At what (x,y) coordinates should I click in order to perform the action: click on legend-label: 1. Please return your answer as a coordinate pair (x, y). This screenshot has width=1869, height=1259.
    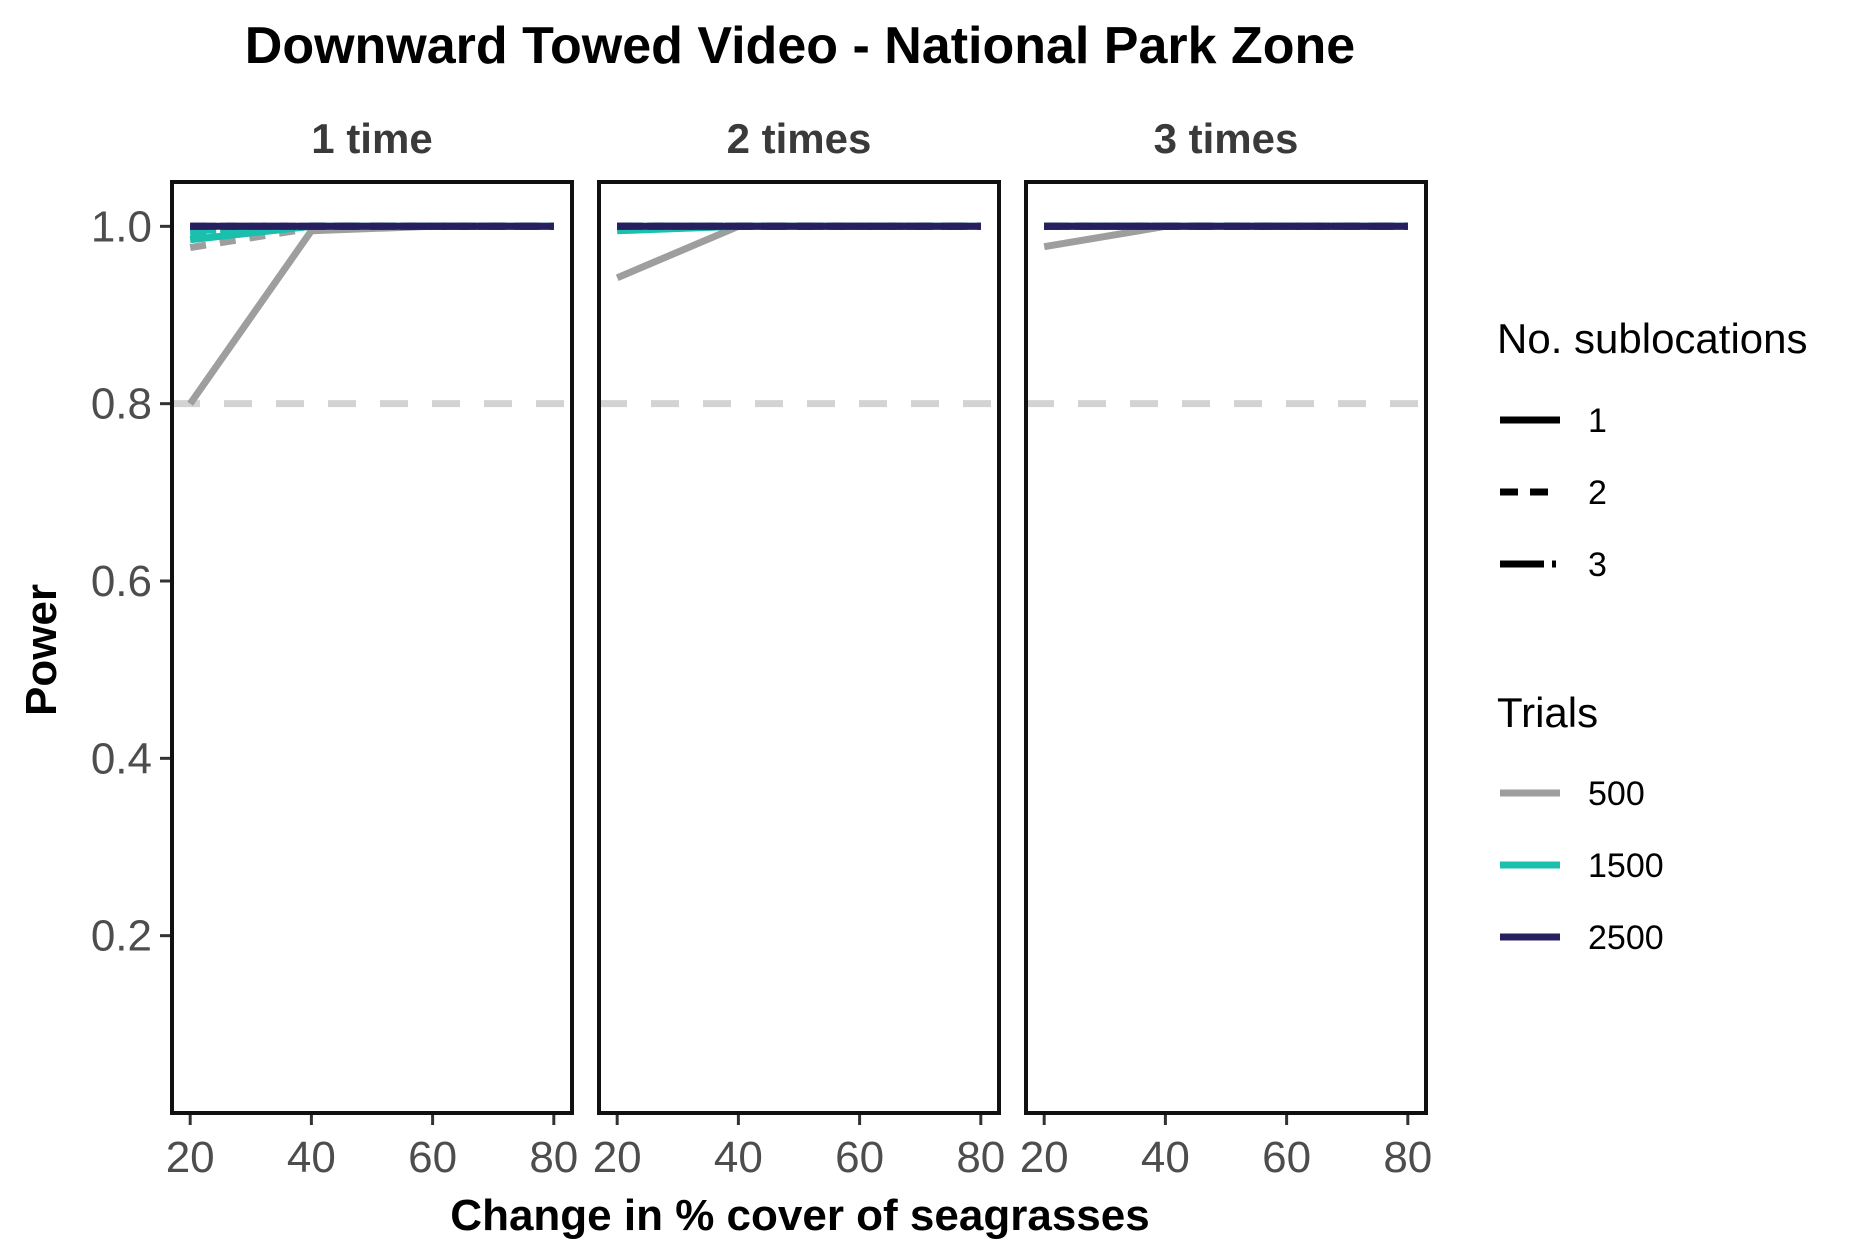
    Looking at the image, I should click on (1597, 421).